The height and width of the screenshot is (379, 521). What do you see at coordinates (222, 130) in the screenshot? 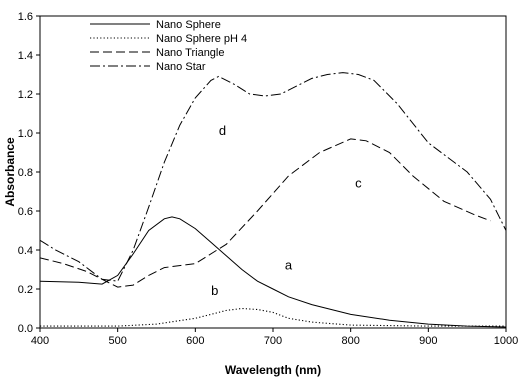
I see `curve-label-d: d` at bounding box center [222, 130].